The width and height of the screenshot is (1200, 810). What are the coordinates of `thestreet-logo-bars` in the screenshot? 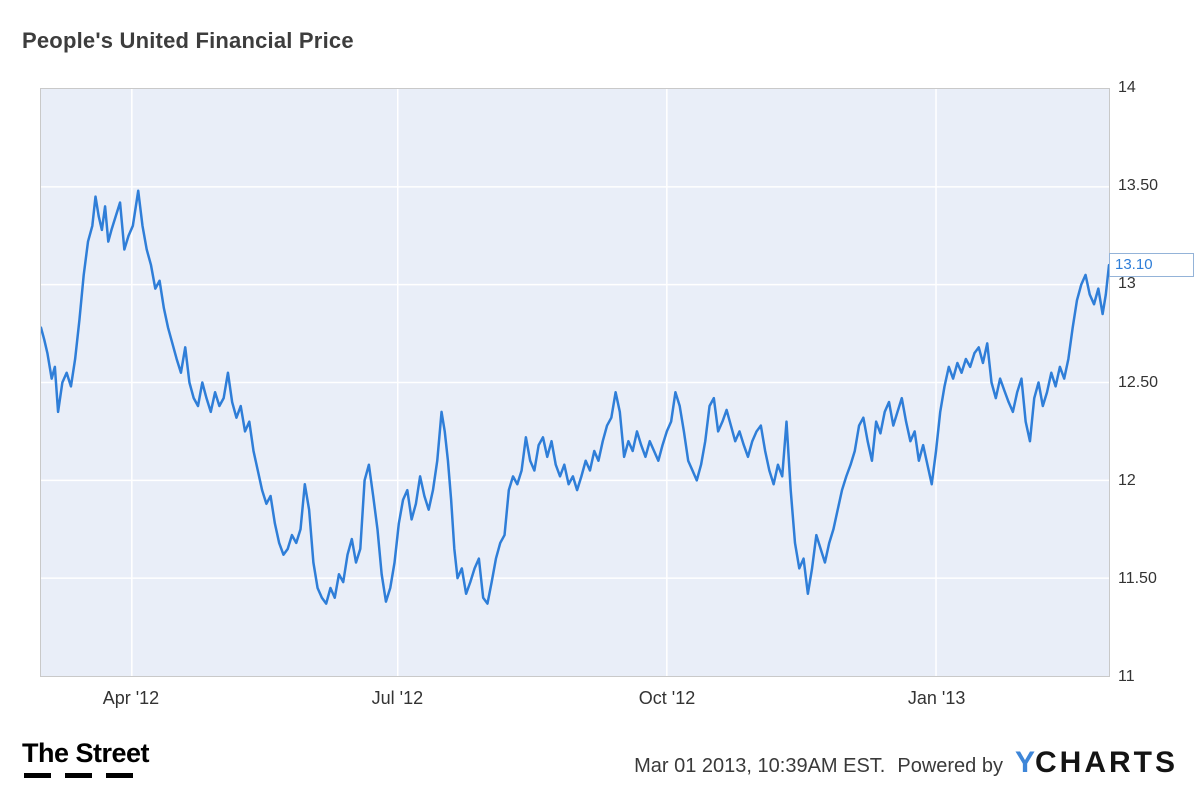 It's located at (86, 775).